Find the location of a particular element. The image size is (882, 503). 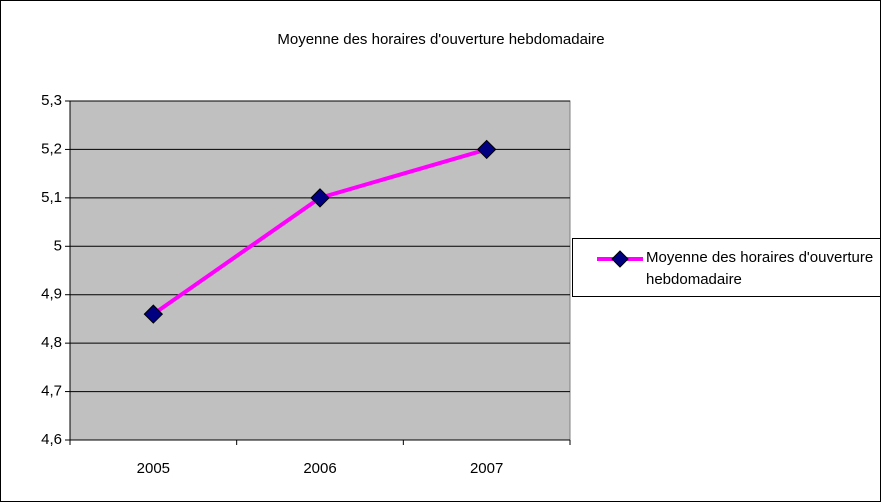

y-tick-label: 5,1 is located at coordinates (51, 197).